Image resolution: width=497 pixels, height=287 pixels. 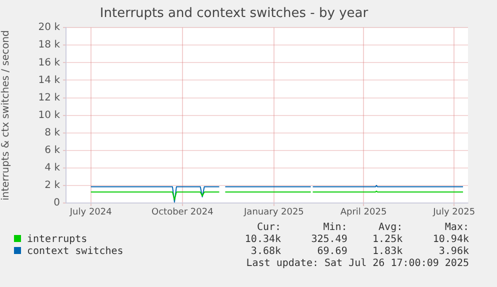 I want to click on y-tick-label: 10 k, so click(x=49, y=115).